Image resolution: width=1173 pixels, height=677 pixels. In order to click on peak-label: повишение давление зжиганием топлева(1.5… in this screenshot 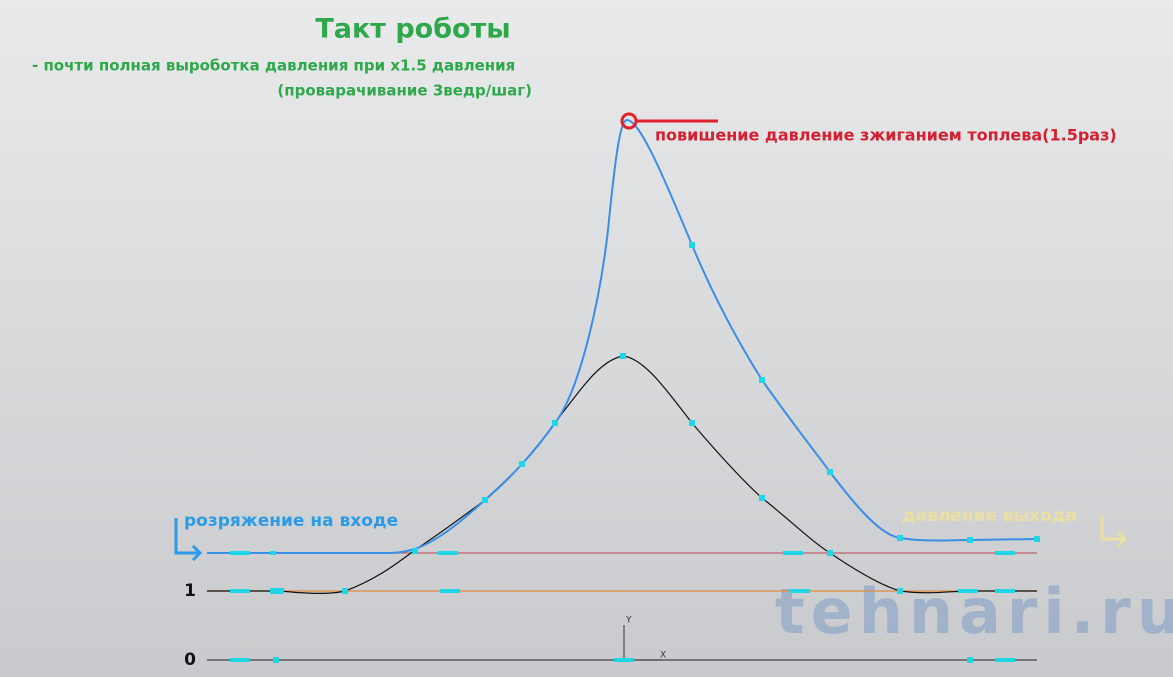, I will do `click(886, 135)`.